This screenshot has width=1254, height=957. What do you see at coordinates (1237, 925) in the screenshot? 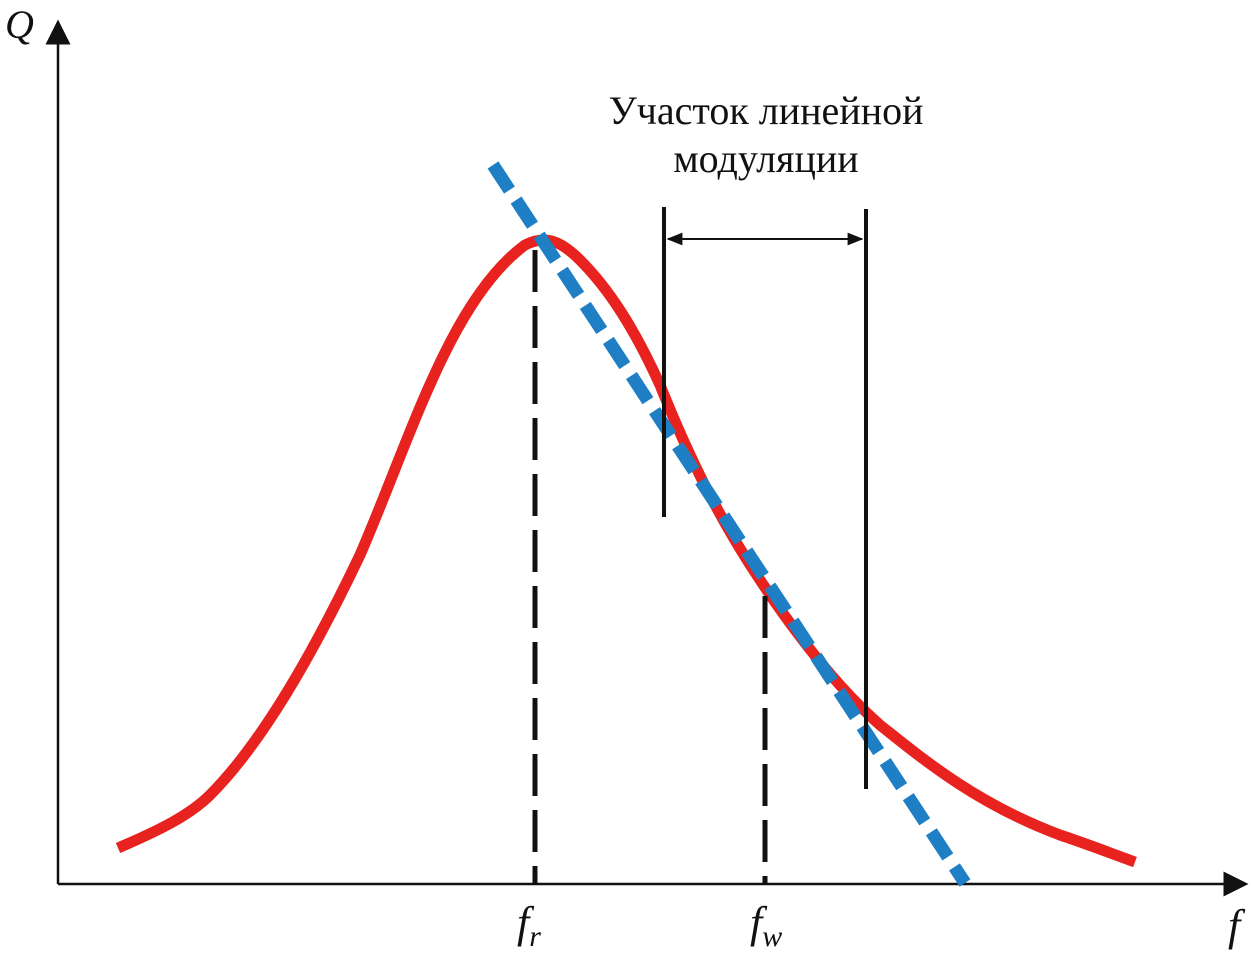
I see `x-axis-label: f` at bounding box center [1237, 925].